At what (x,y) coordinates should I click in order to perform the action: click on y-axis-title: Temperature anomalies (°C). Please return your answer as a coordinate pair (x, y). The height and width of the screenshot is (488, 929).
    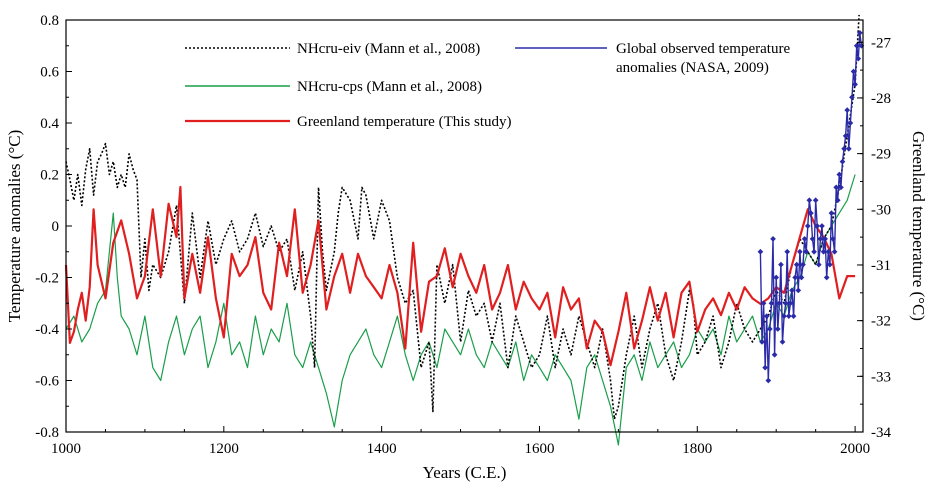
    Looking at the image, I should click on (14, 226).